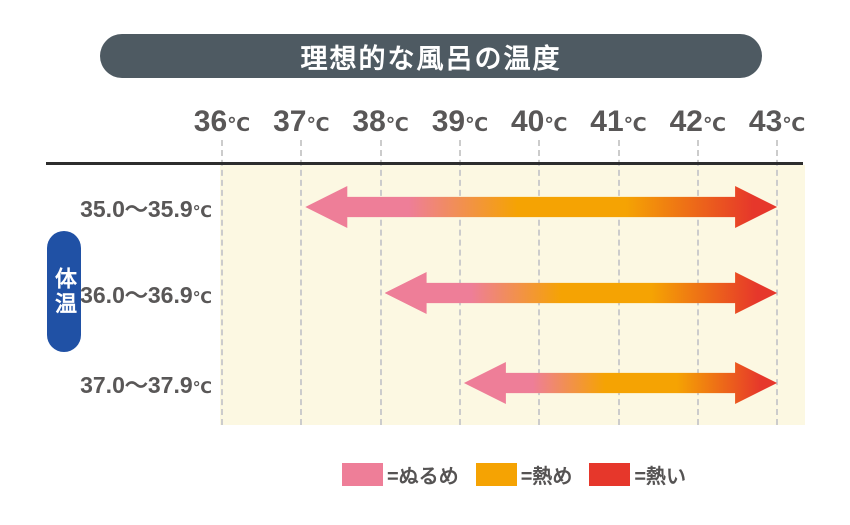 Image resolution: width=850 pixels, height=525 pixels. Describe the element at coordinates (222, 282) in the screenshot. I see `gridline-36℃` at that location.